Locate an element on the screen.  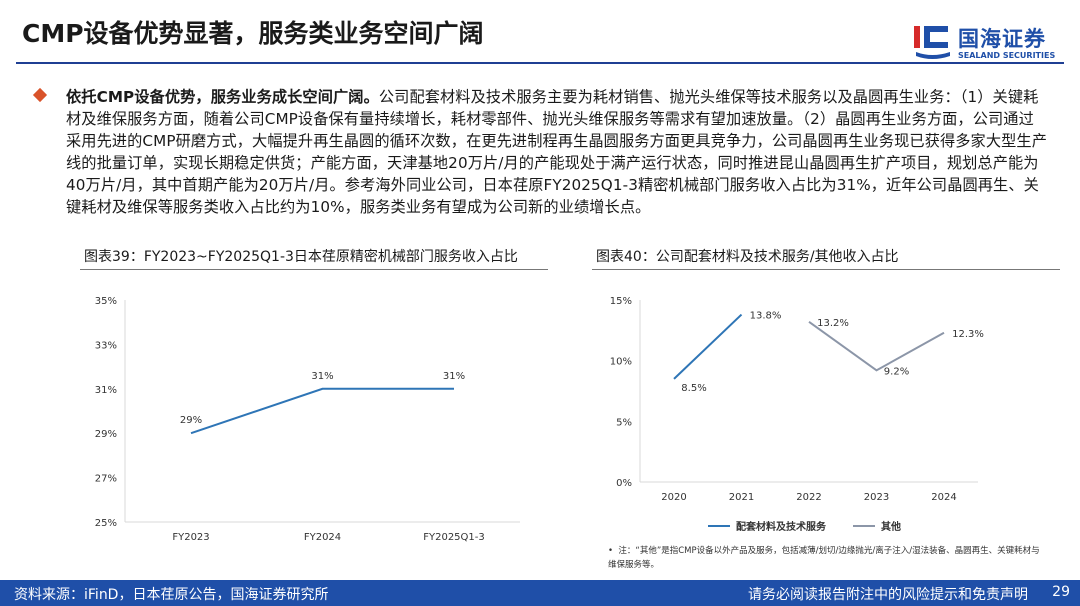
page-title: CMP设备优势显著，服务类业务空间广阔 is located at coordinates (253, 33).